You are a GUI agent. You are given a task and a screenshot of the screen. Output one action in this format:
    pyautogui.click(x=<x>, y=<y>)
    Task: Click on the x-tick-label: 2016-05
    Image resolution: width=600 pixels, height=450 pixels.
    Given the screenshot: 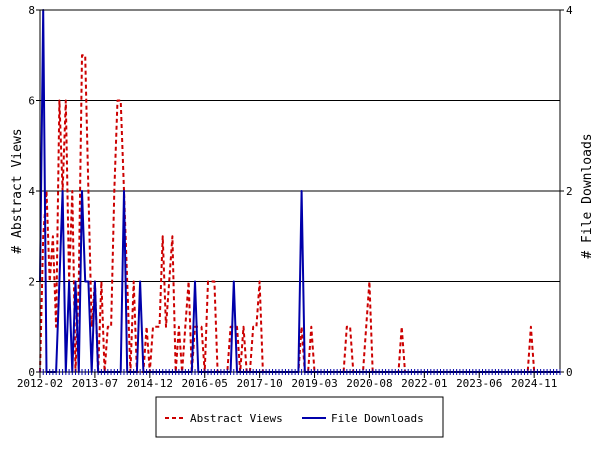 What is the action you would take?
    pyautogui.click(x=205, y=383)
    